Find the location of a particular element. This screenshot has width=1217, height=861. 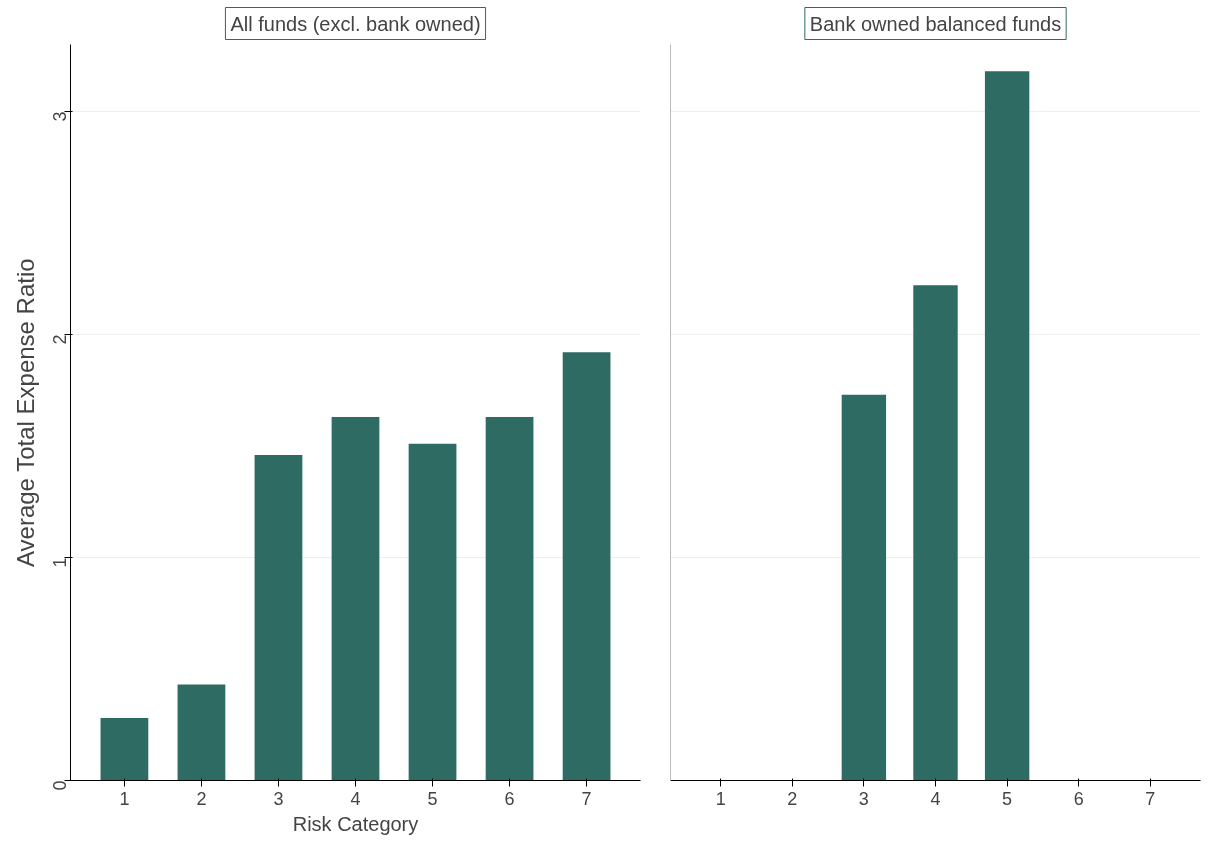

y-tick-label: 3 is located at coordinates (60, 116).